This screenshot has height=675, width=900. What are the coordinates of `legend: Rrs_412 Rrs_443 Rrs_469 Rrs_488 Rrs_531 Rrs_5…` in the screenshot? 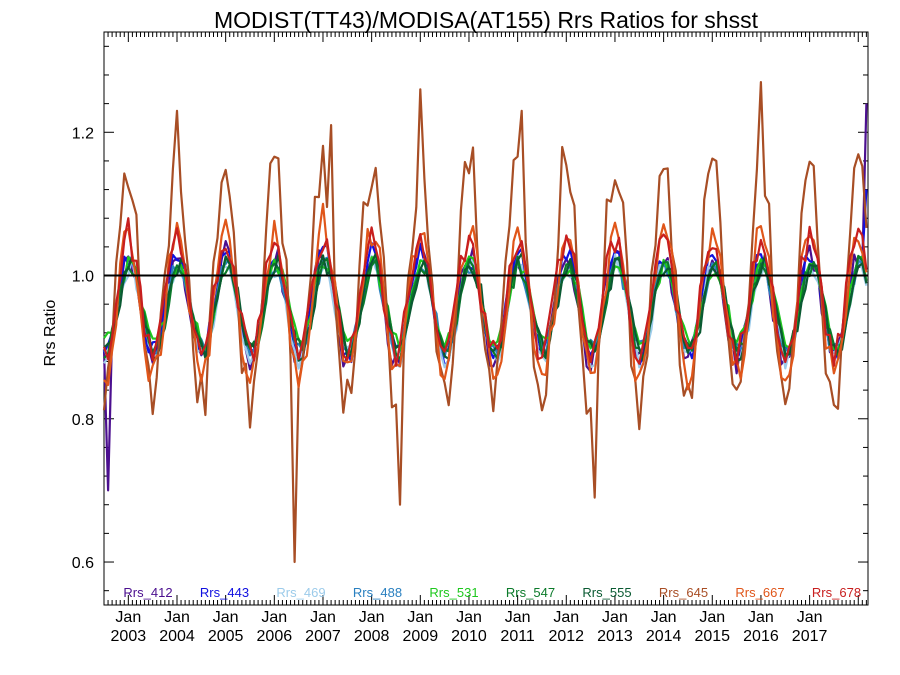 It's located at (492, 592).